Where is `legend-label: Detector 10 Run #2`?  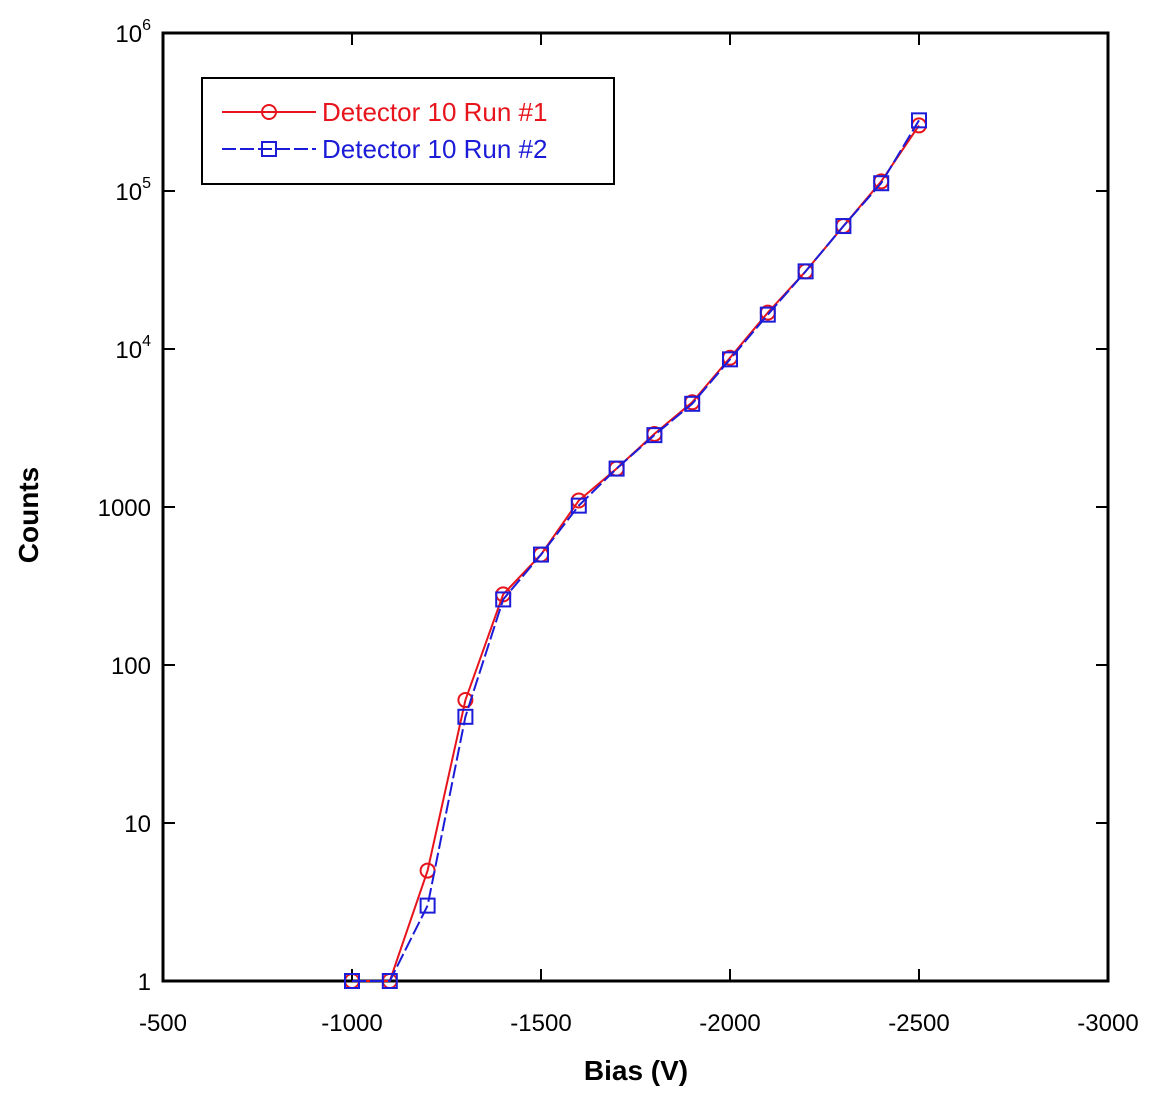 legend-label: Detector 10 Run #2 is located at coordinates (434, 149).